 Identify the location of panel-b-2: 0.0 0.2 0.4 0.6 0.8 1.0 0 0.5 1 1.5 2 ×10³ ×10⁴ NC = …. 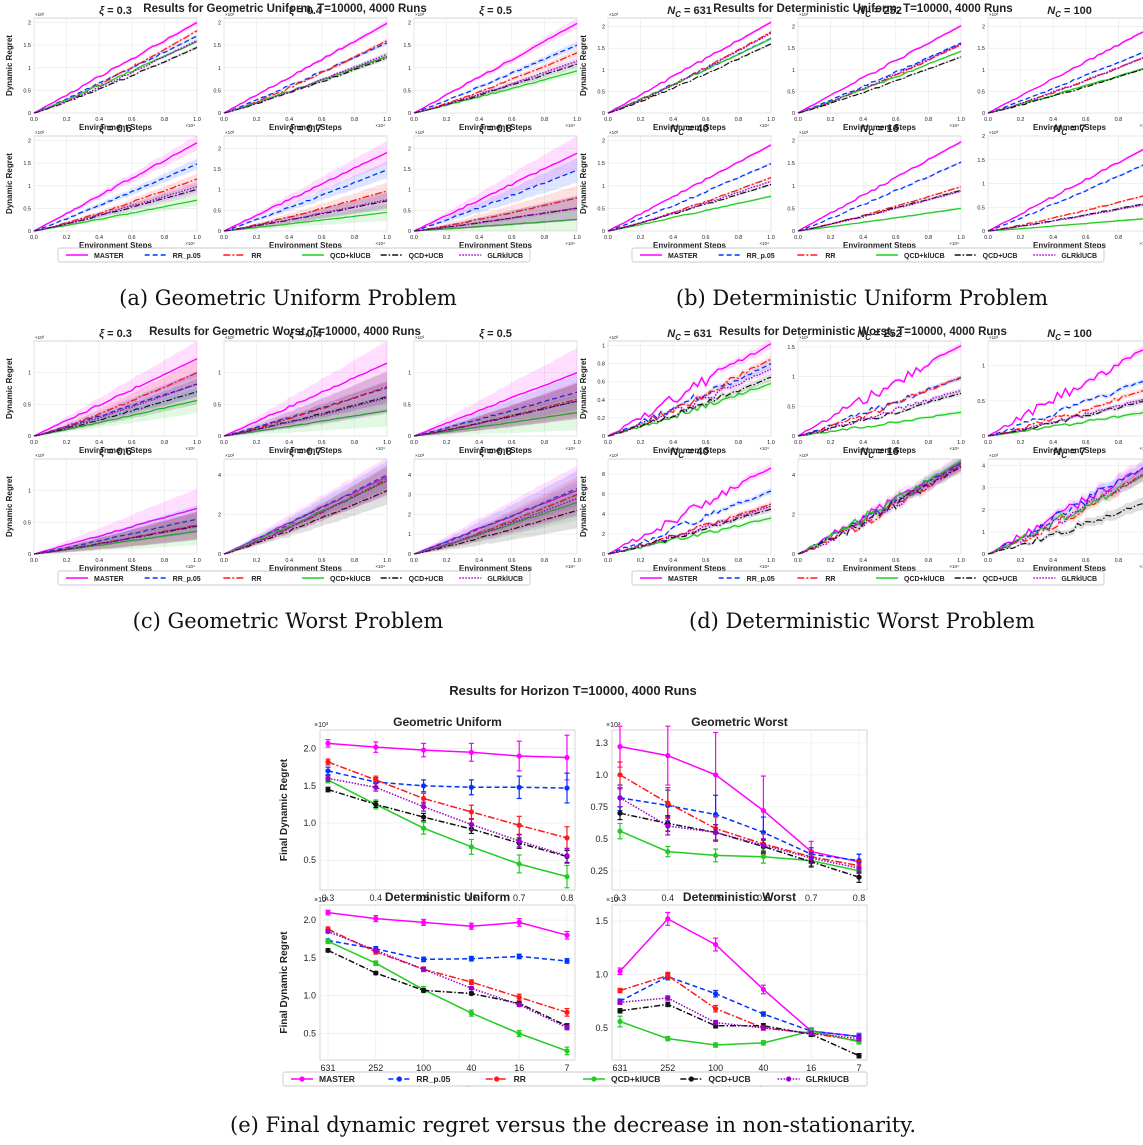
(875, 68).